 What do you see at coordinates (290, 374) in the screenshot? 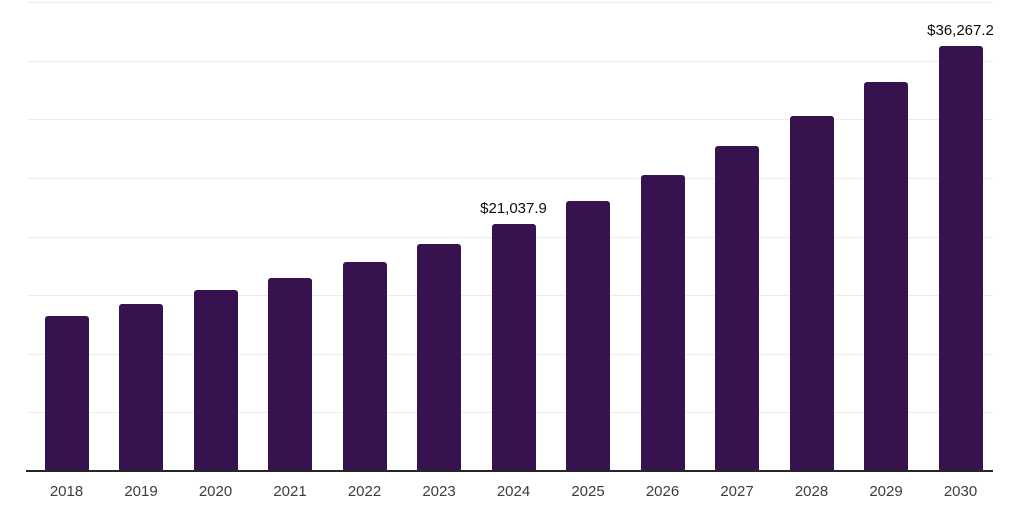
I see `bar-2021` at bounding box center [290, 374].